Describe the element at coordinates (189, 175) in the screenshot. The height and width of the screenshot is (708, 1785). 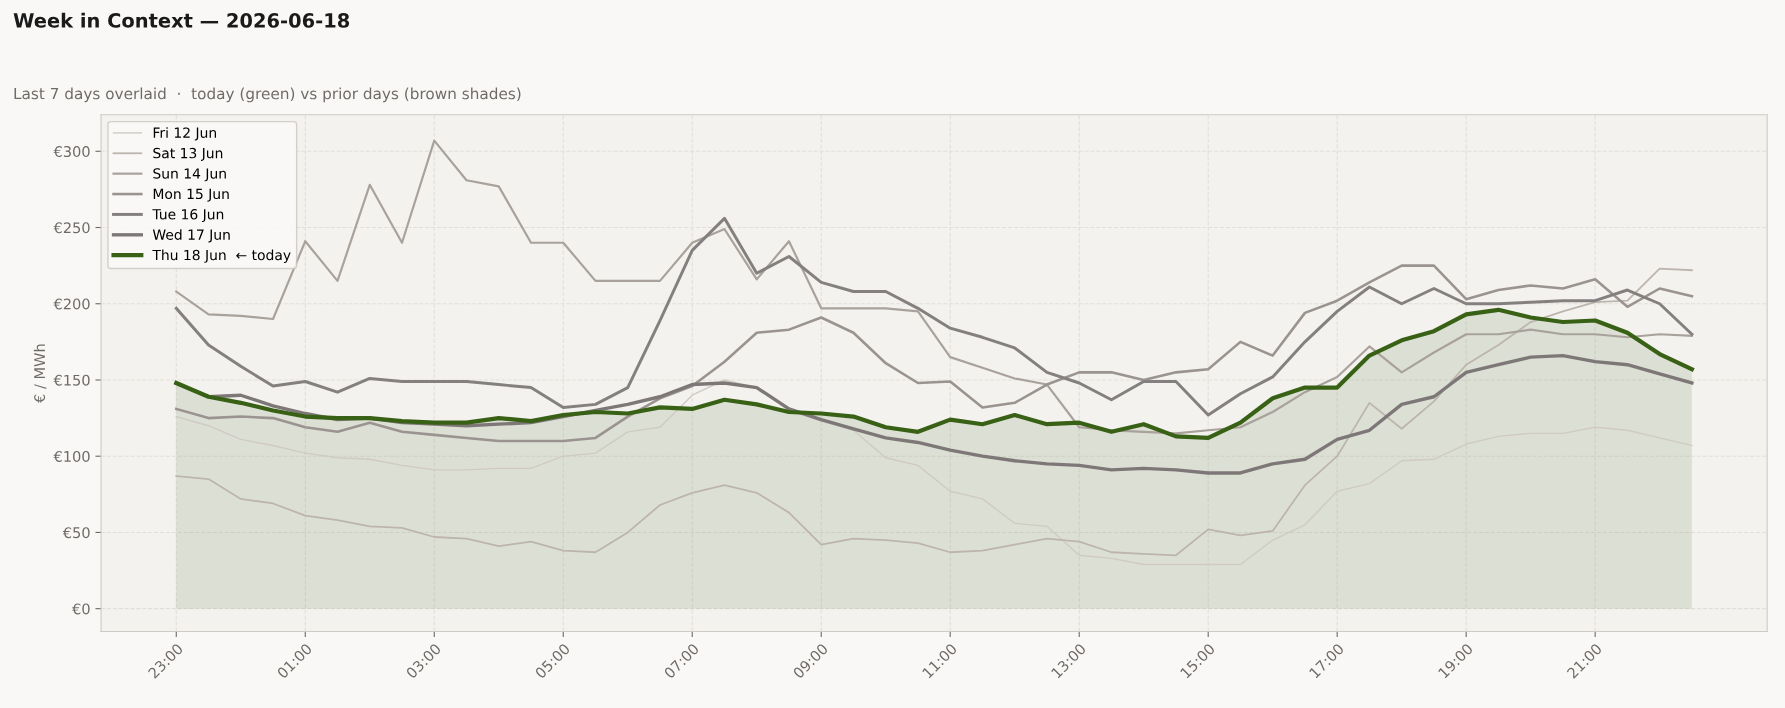
I see `legend-label: Sun 14 Jun` at that location.